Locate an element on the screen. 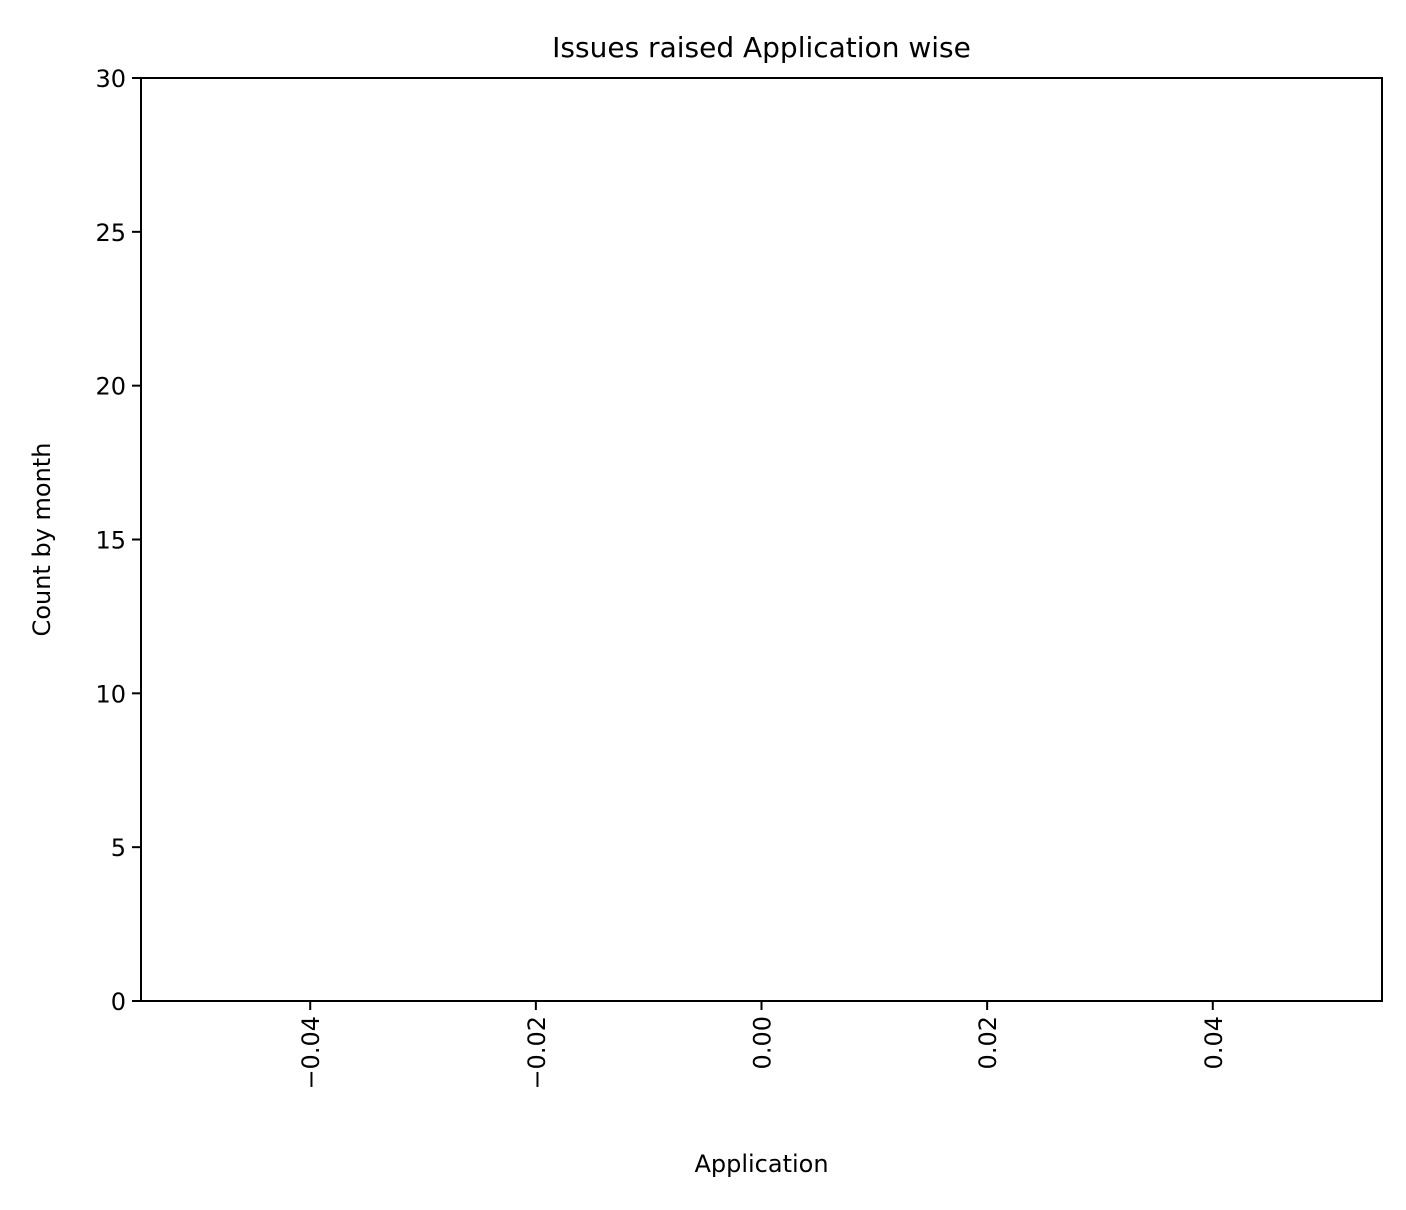 Image resolution: width=1406 pixels, height=1210 pixels. x-tick-label: 0.02 is located at coordinates (988, 1042).